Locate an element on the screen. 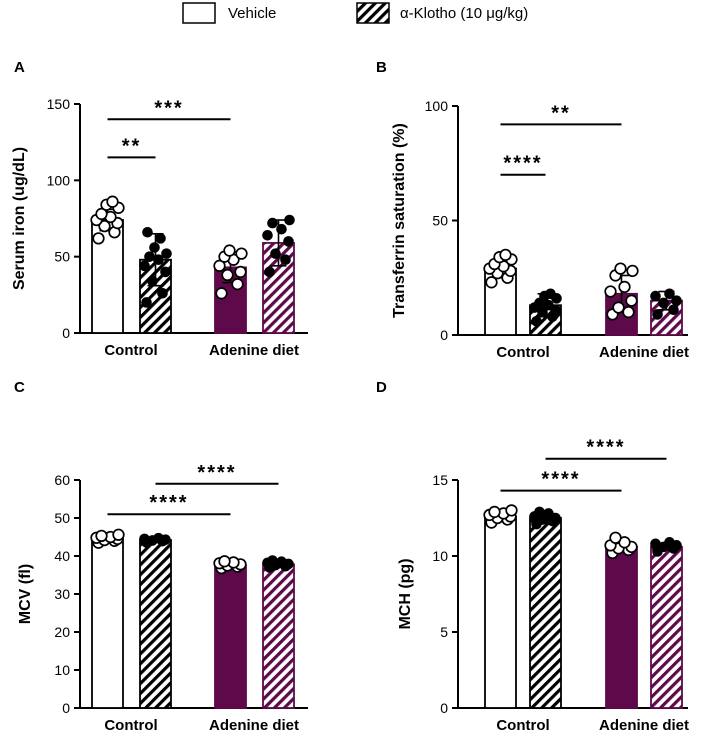 This screenshot has width=702, height=738. y-axis-label: Transferrin saturation (%) is located at coordinates (399, 220).